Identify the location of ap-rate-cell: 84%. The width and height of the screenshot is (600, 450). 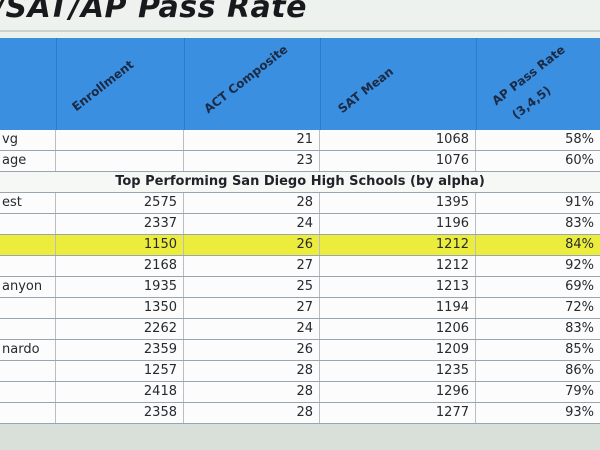
(579, 244).